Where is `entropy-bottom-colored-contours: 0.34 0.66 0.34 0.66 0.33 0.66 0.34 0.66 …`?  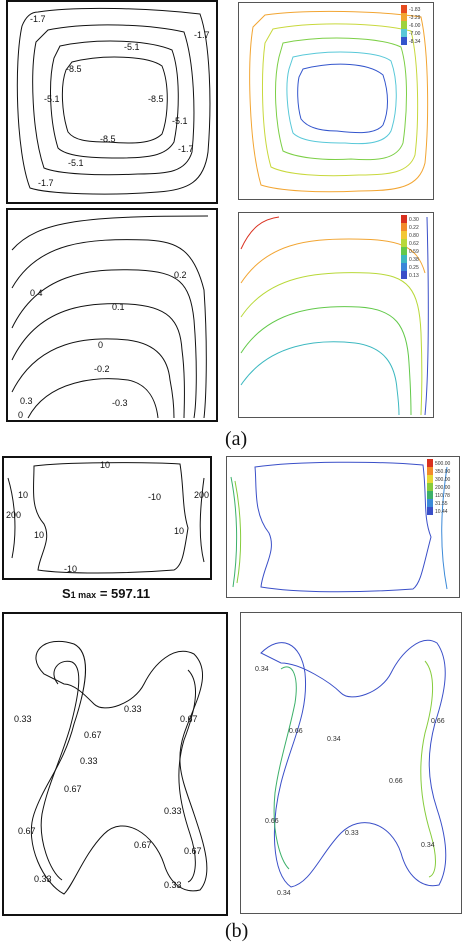 entropy-bottom-colored-contours: 0.34 0.66 0.34 0.66 0.33 0.66 0.34 0.66 … is located at coordinates (351, 768).